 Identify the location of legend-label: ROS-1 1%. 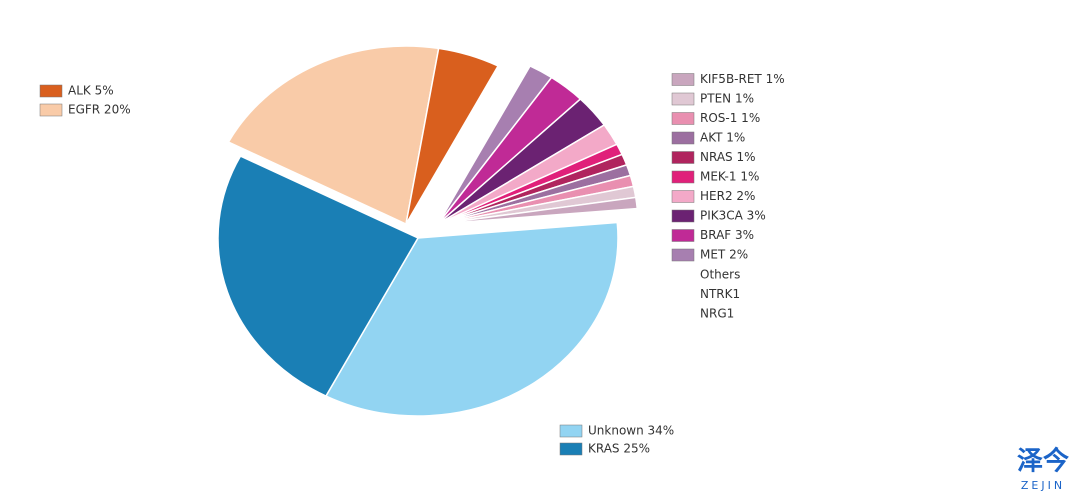
(730, 118).